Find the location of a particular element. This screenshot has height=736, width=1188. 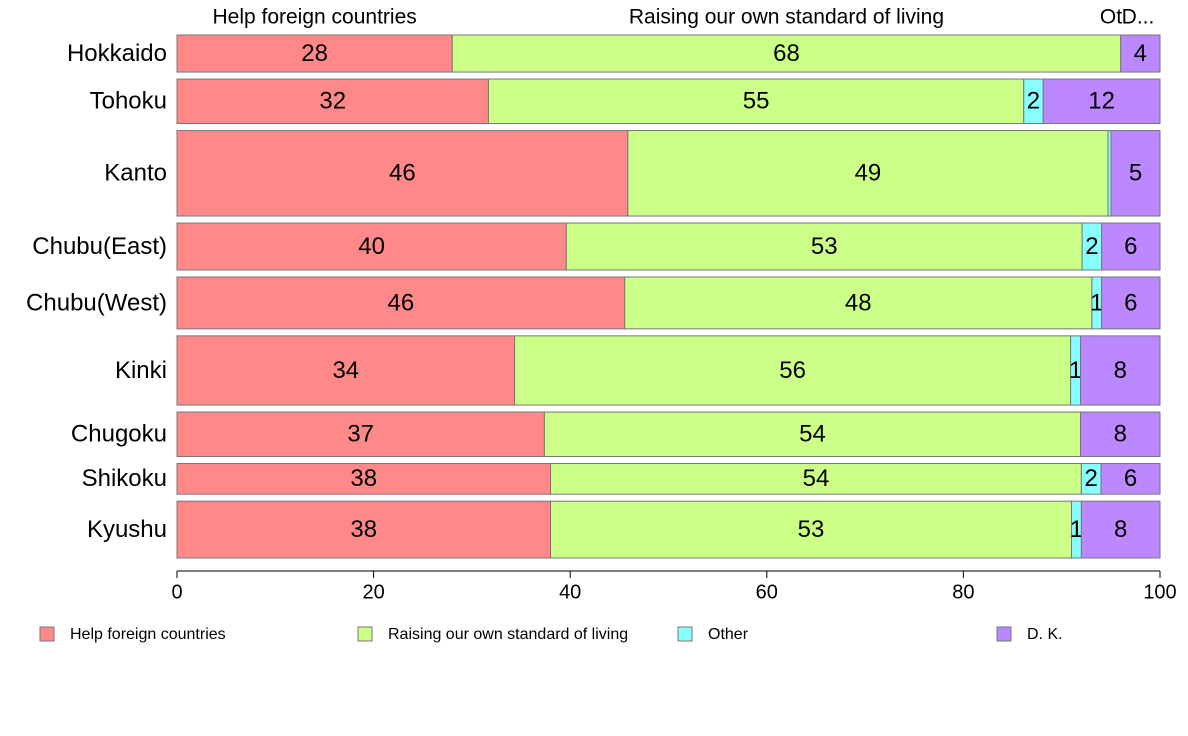

data-label: 12 is located at coordinates (1101, 101).